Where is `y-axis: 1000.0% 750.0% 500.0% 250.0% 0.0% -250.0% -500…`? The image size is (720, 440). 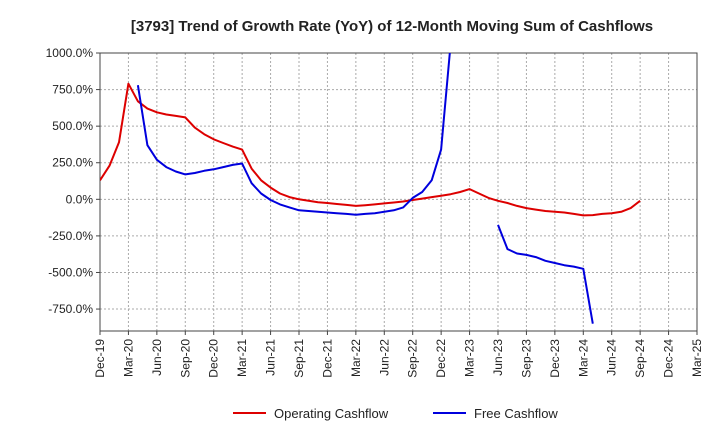 y-axis: 1000.0% 750.0% 500.0% 250.0% 0.0% -250.0% -500… is located at coordinates (73, 181).